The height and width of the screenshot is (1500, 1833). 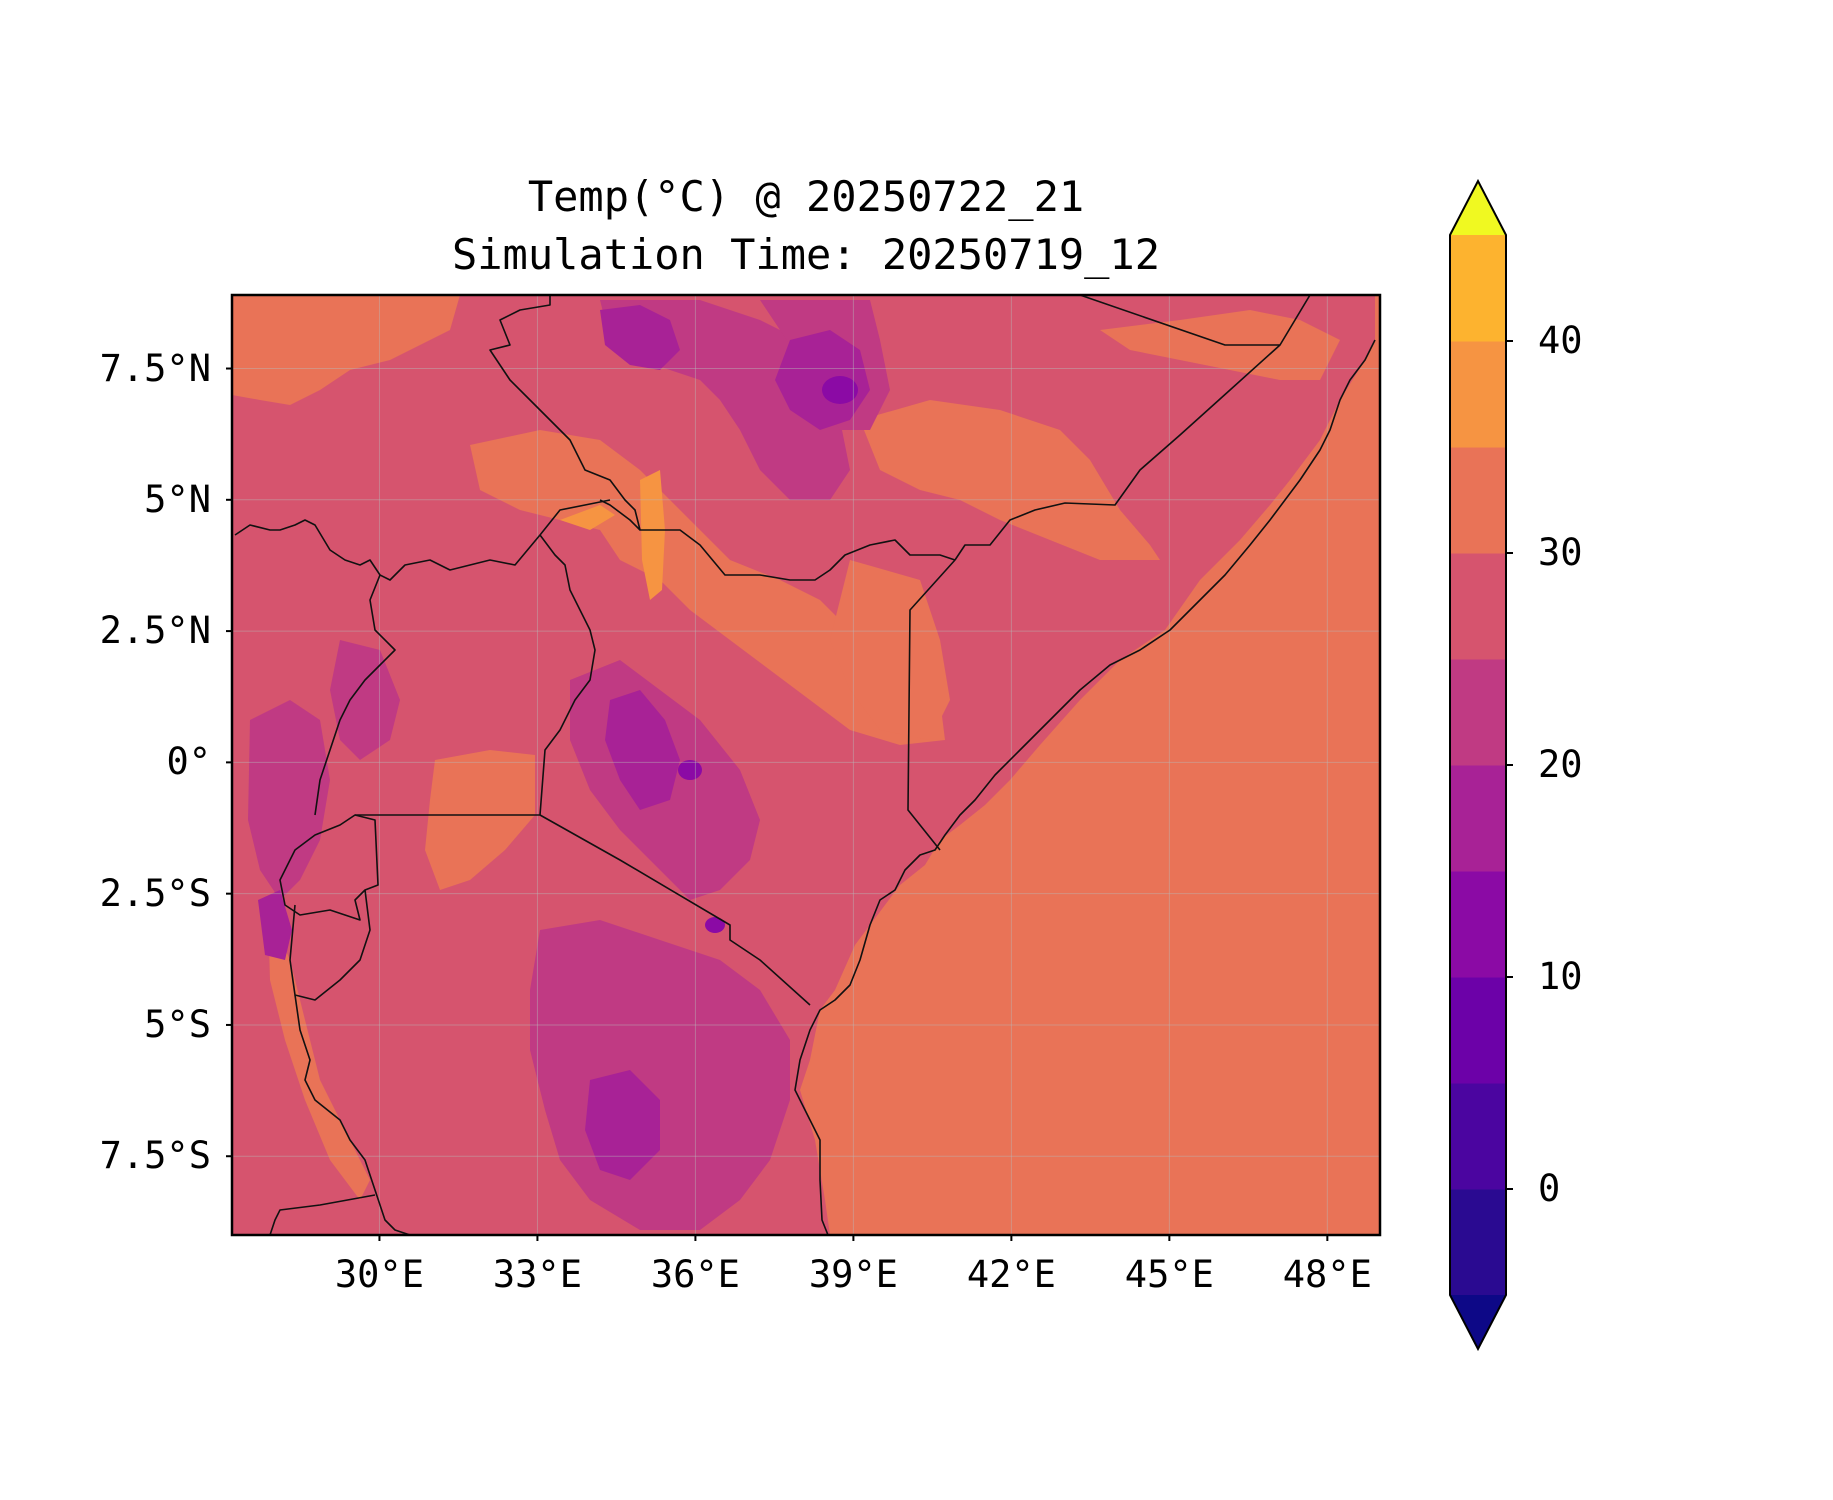 I want to click on border-lake-tanganyika, so click(x=352, y=1114).